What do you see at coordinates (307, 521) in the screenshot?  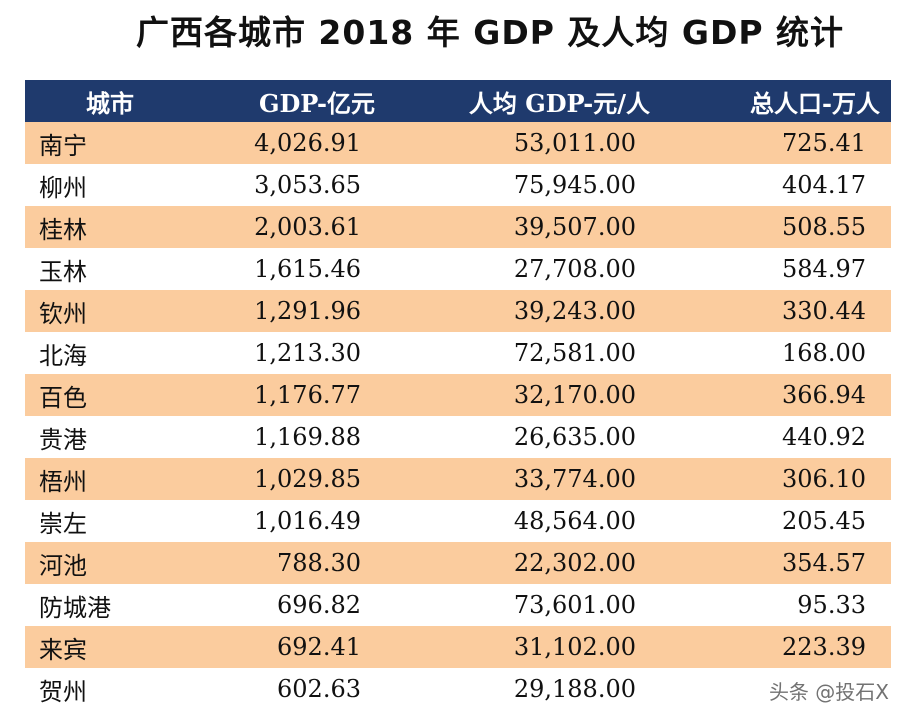 I see `cell-gdp: 1,016.49` at bounding box center [307, 521].